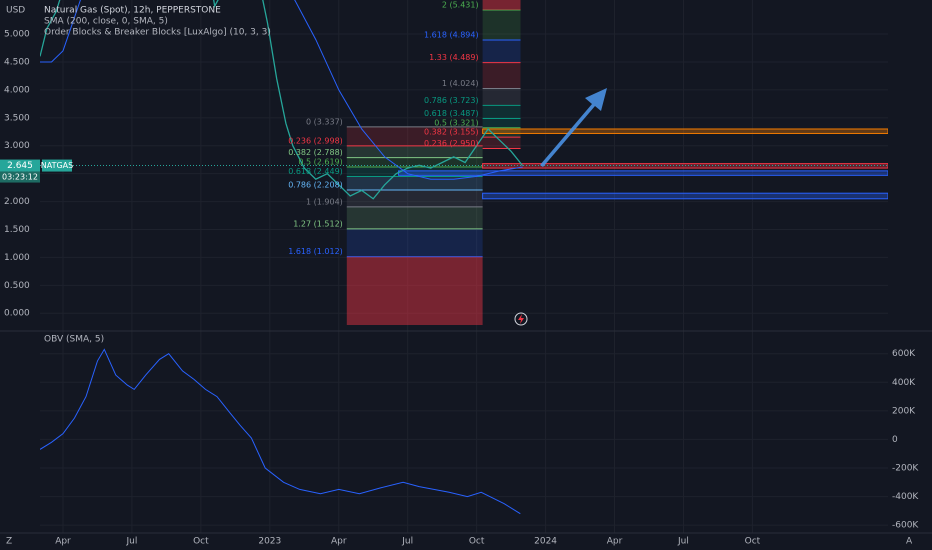 The width and height of the screenshot is (932, 550). I want to click on symbol-box, so click(57, 165).